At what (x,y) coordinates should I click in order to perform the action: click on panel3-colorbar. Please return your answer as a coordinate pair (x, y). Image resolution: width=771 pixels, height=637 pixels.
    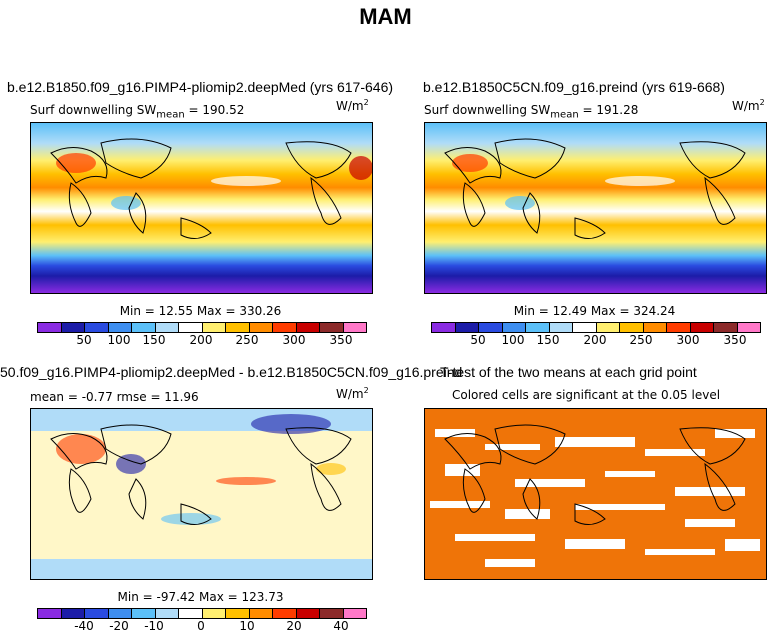
    Looking at the image, I should click on (202, 613).